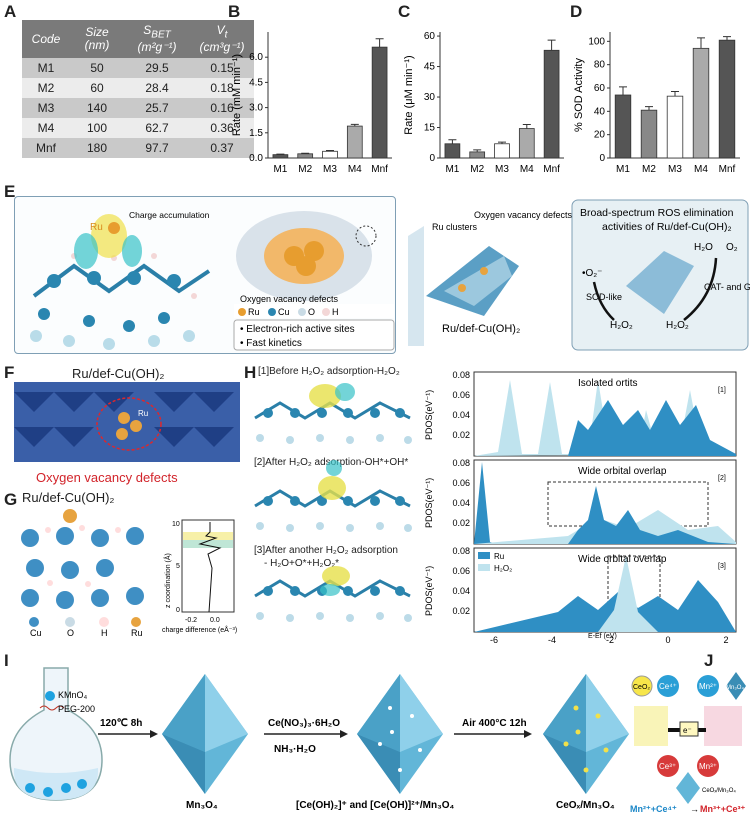 This screenshot has height=813, width=750. What do you see at coordinates (46, 39) in the screenshot?
I see `col-header-code: Code` at bounding box center [46, 39].